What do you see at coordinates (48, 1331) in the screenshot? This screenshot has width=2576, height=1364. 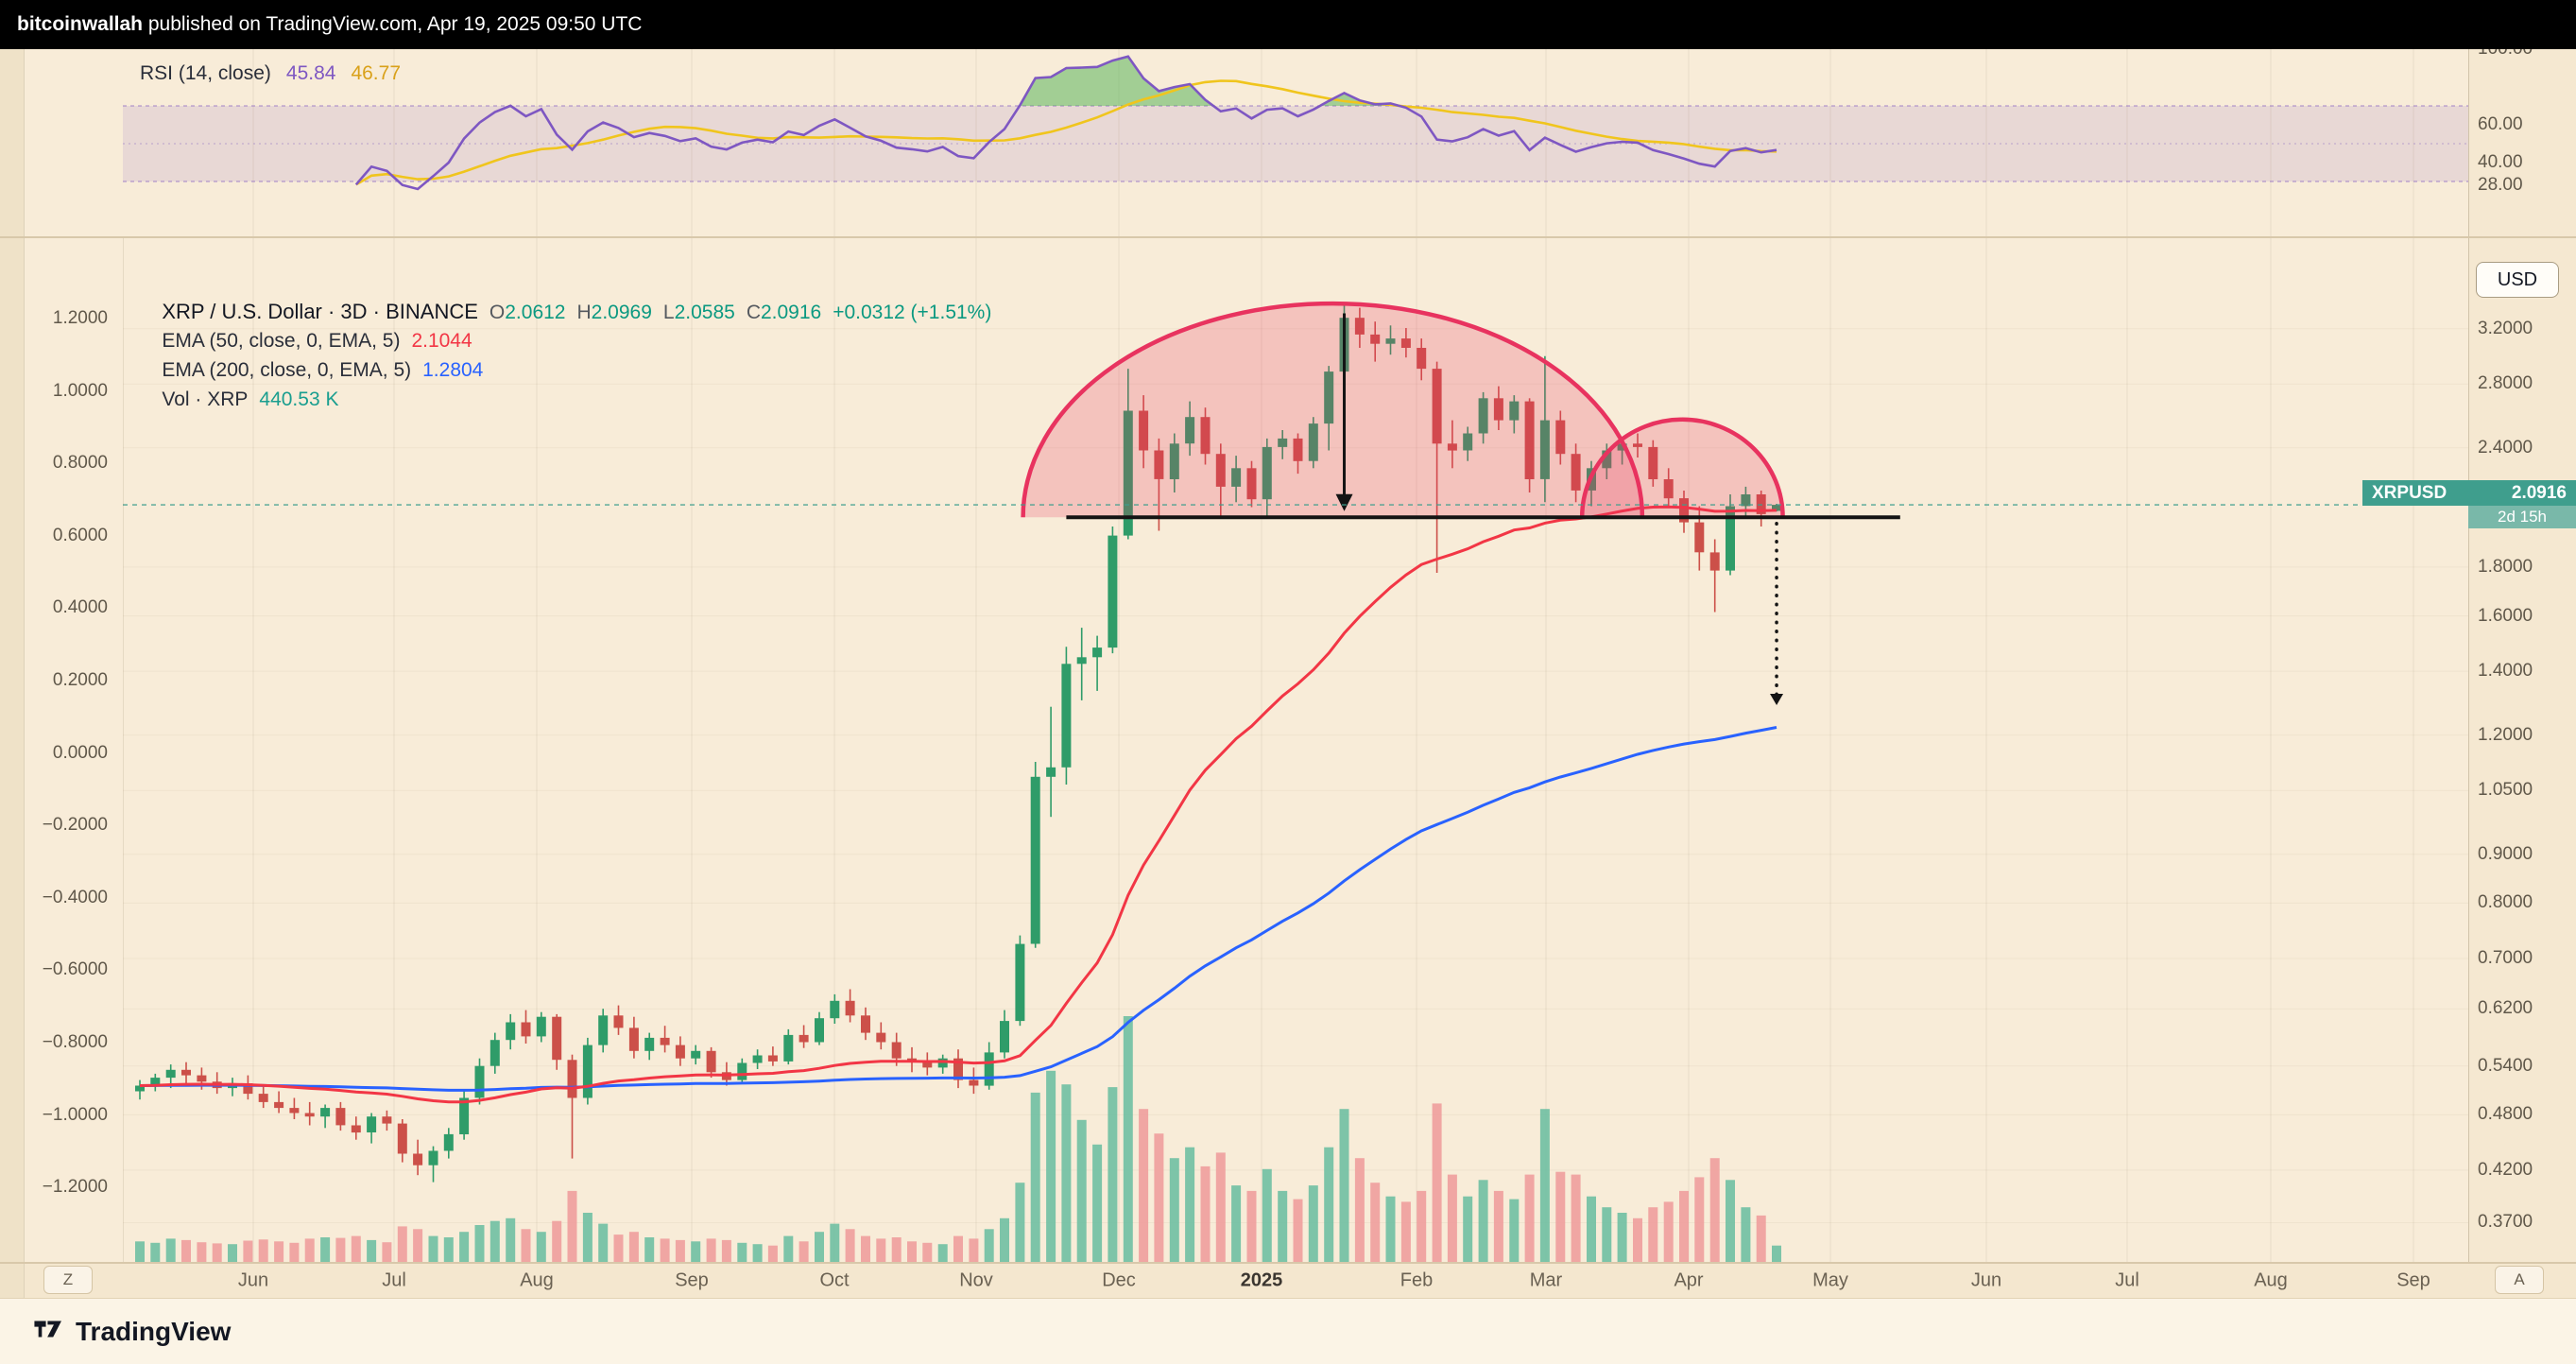 I see `tradingview-logo` at bounding box center [48, 1331].